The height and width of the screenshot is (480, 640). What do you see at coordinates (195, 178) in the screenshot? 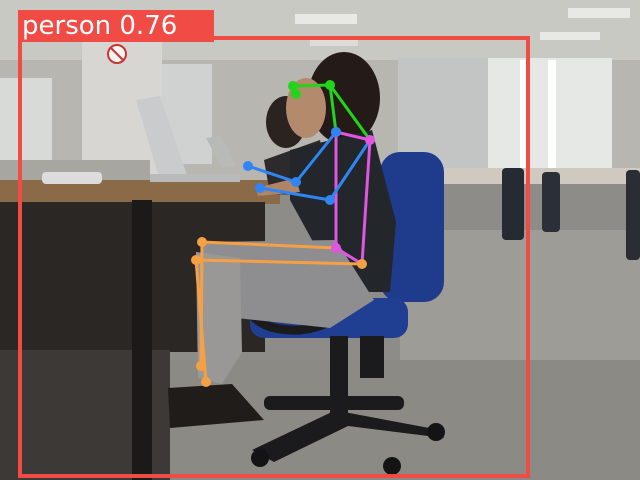
I see `laptop-base` at bounding box center [195, 178].